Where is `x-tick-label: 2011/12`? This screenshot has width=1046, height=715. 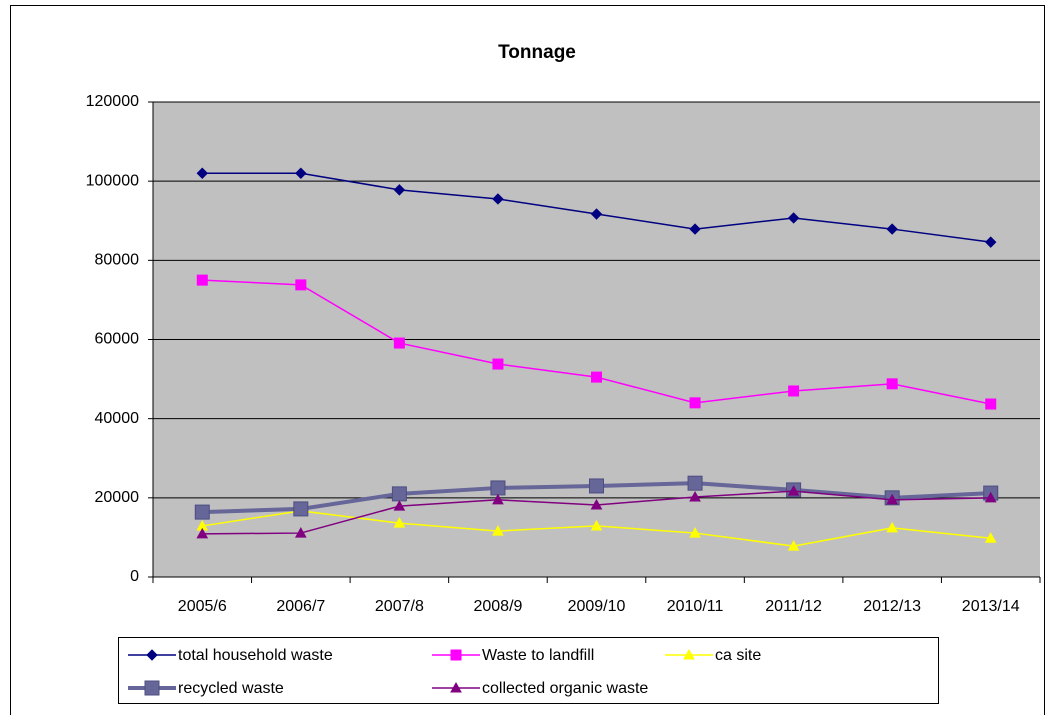 x-tick-label: 2011/12 is located at coordinates (793, 606).